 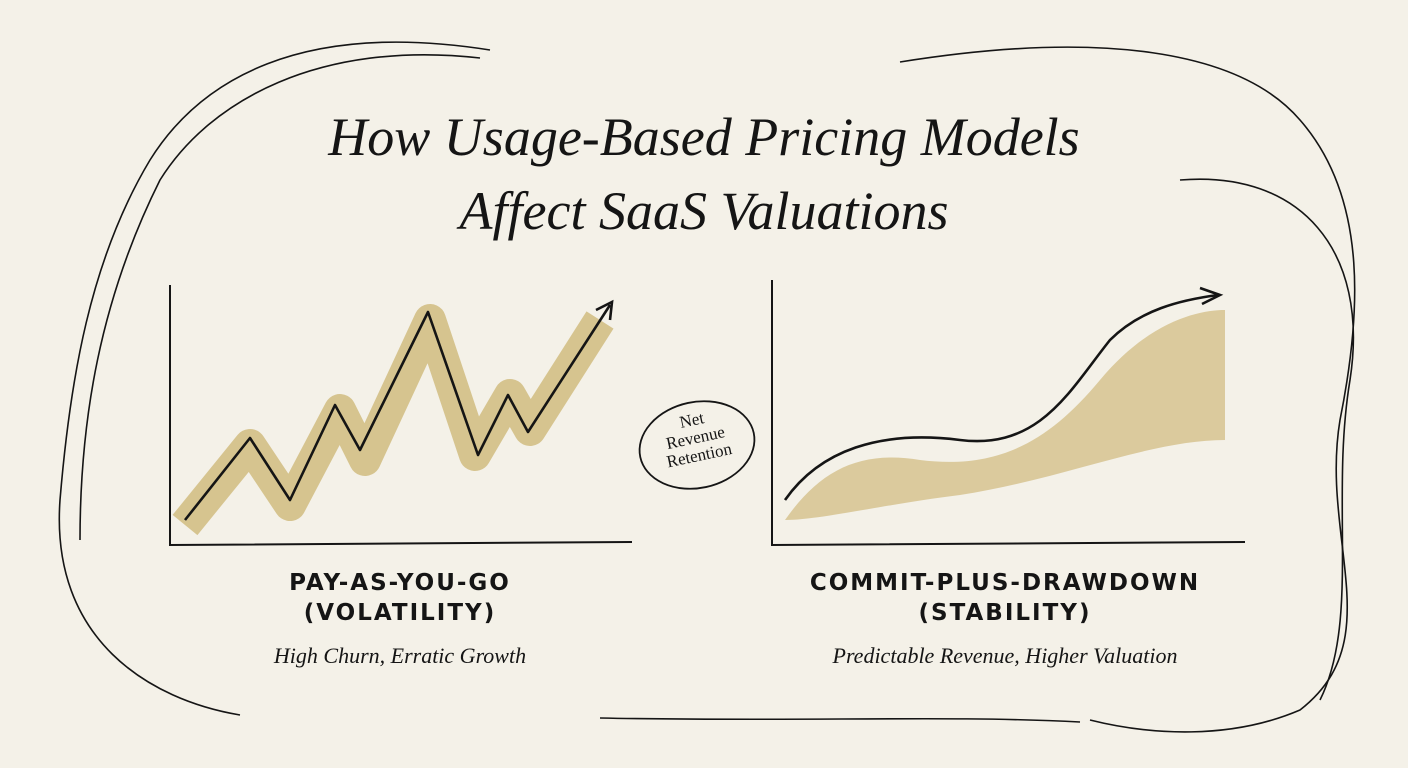 I want to click on right-label-1: COMMIT-PLUS-DRAWDOWN, so click(x=1005, y=583).